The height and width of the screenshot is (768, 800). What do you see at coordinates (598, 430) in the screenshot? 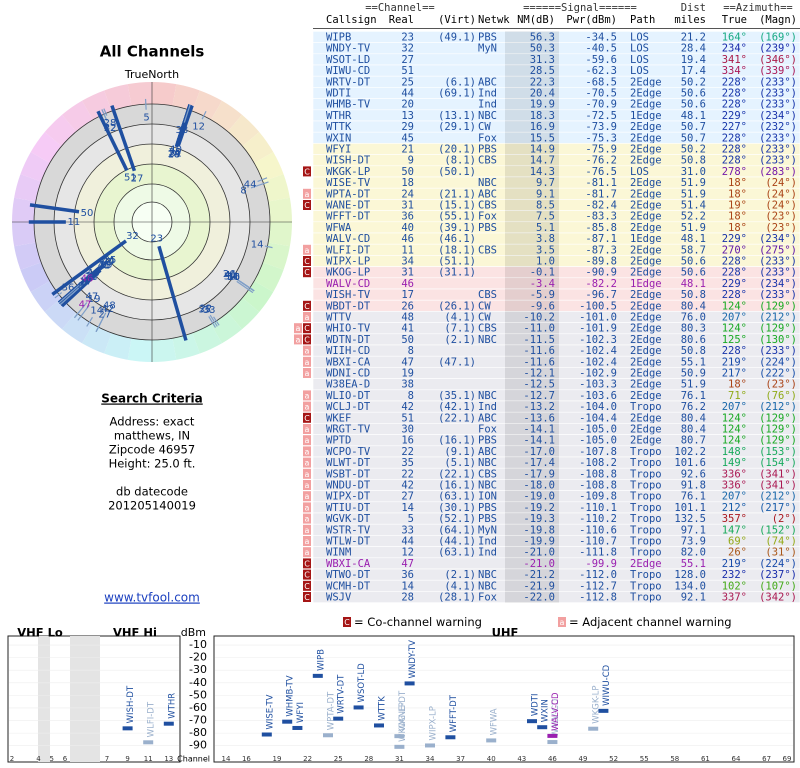
I see `table-cell: -105.0` at bounding box center [598, 430].